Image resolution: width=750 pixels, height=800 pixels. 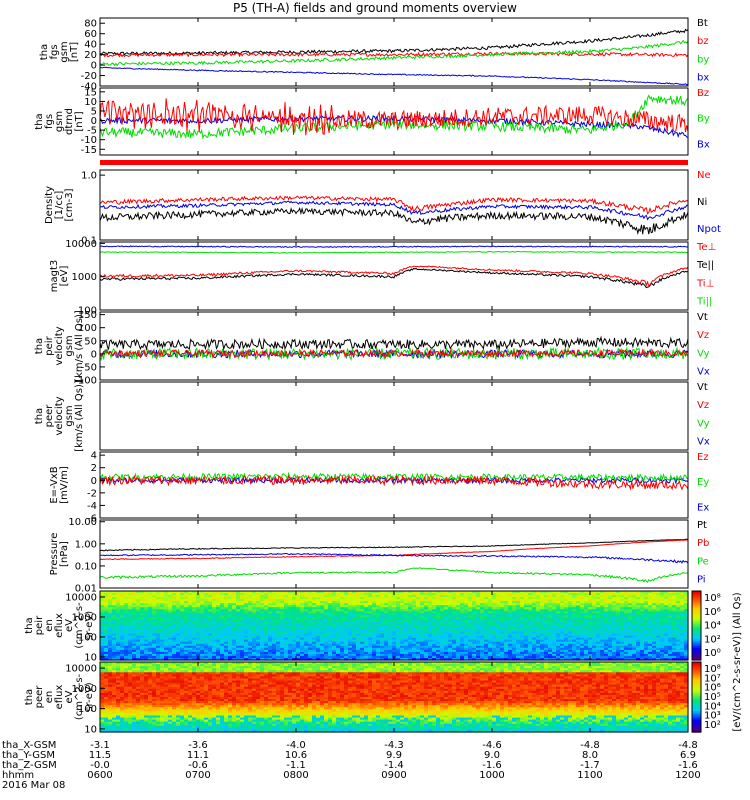 What do you see at coordinates (69, 345) in the screenshot?
I see `y-axis-label: gsm` at bounding box center [69, 345].